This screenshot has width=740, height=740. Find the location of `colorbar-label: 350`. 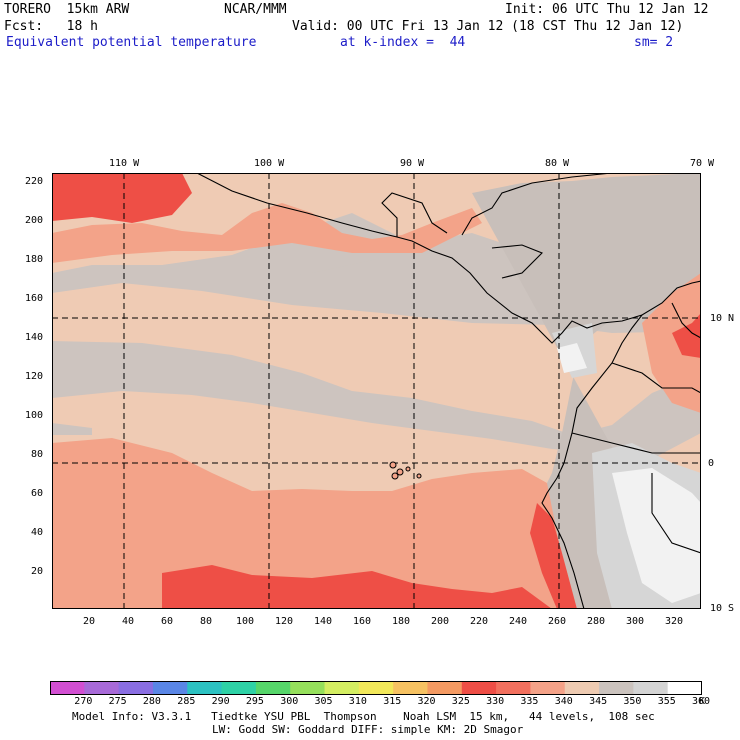

colorbar-label: 350 is located at coordinates (632, 701).